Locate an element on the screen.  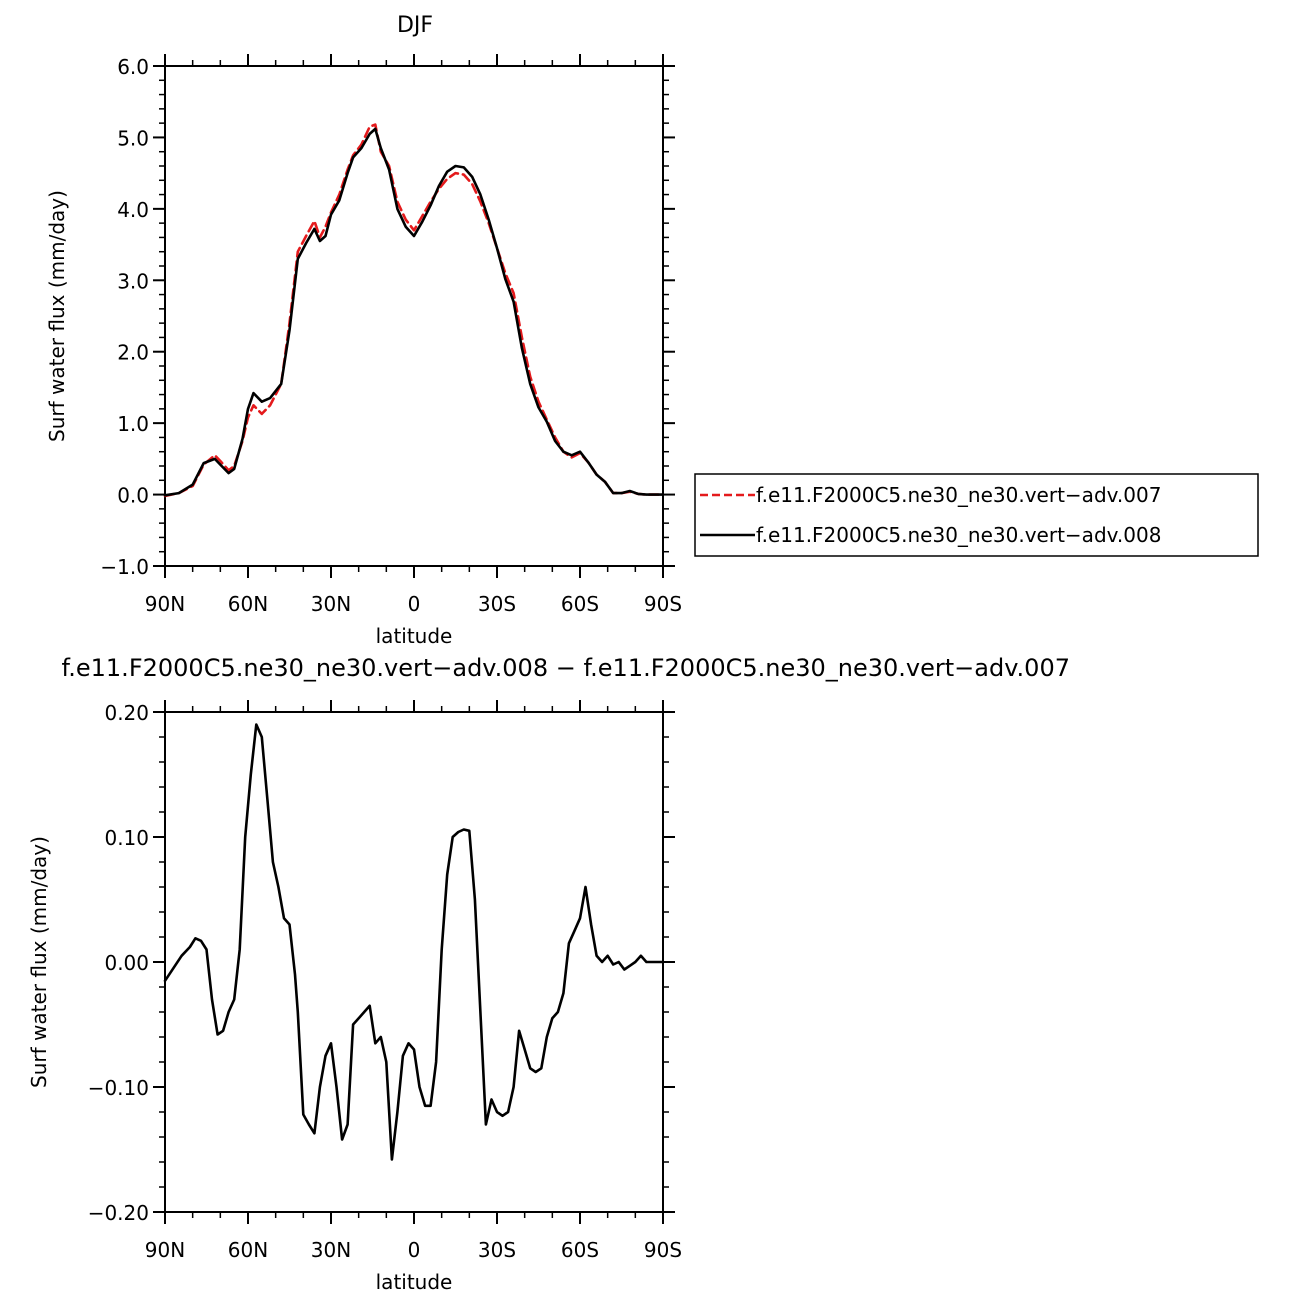
top-series-group is located at coordinates (414, 310).